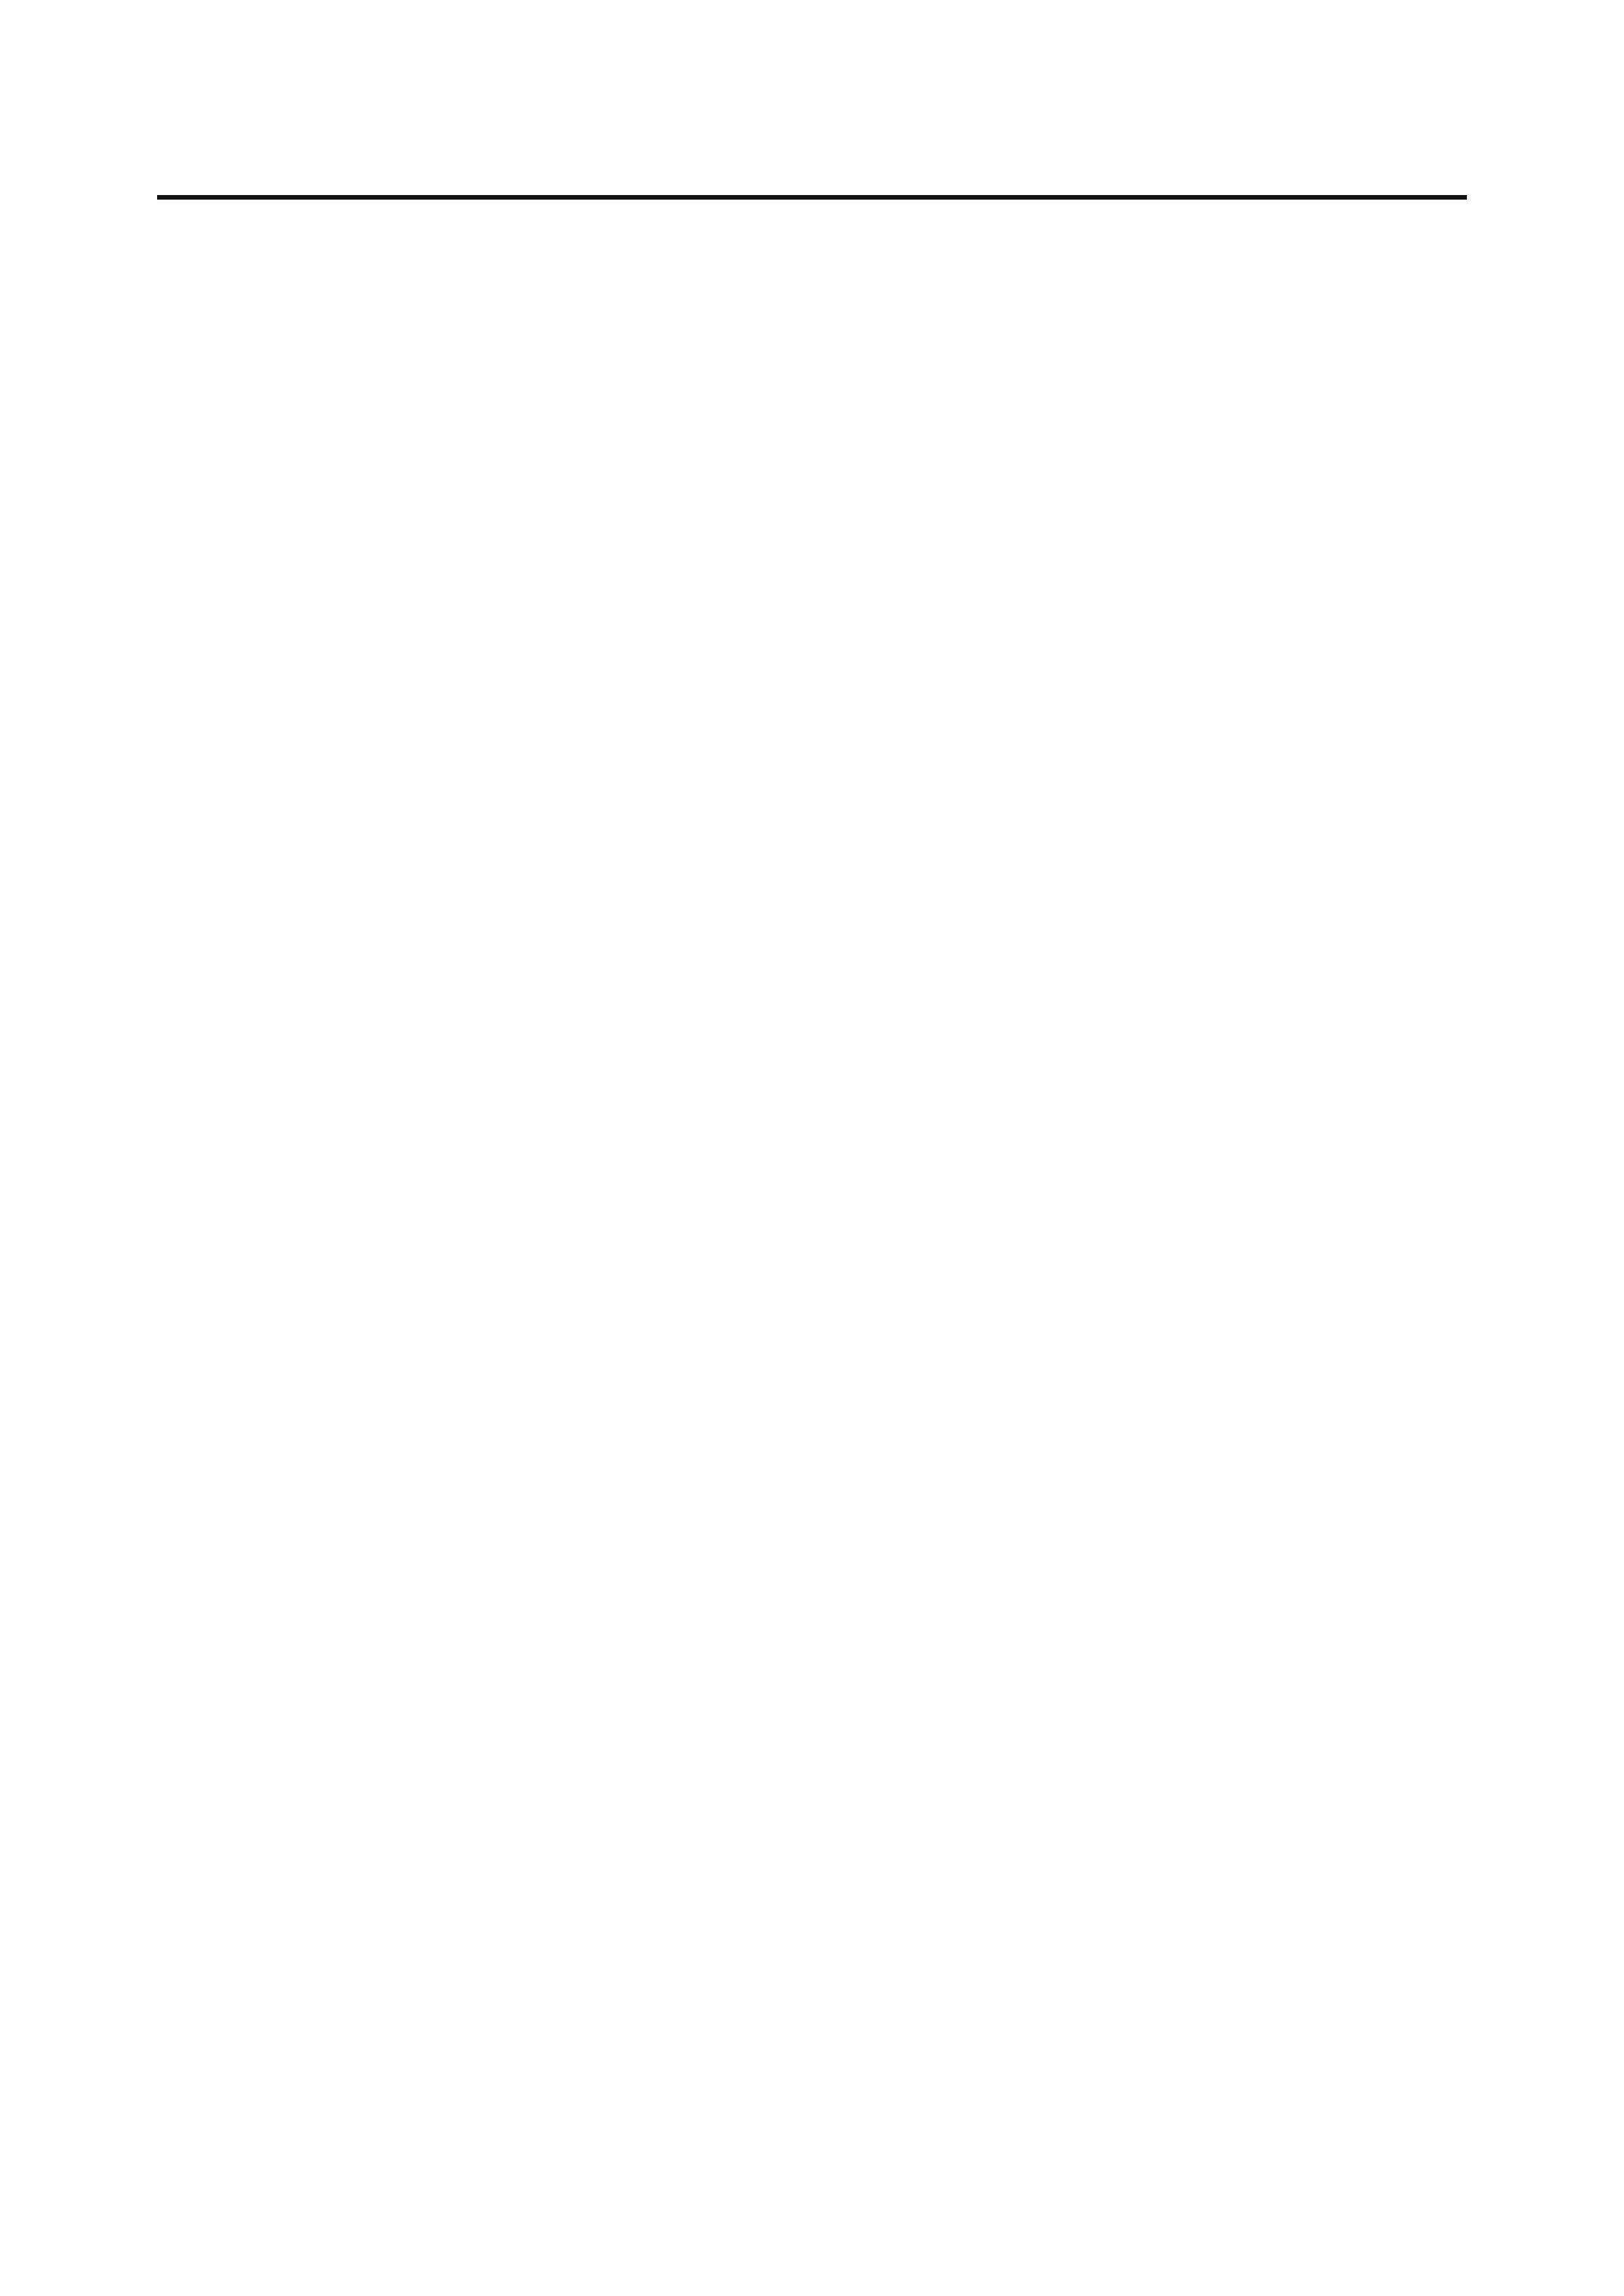 The height and width of the screenshot is (2296, 1624). What do you see at coordinates (812, 197) in the screenshot?
I see `header-rule` at bounding box center [812, 197].